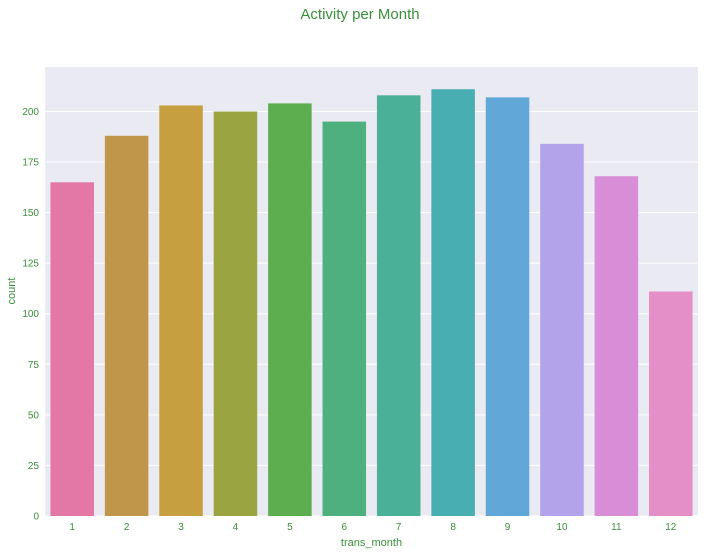  Describe the element at coordinates (508, 527) in the screenshot. I see `x-tick-label: 9` at that location.